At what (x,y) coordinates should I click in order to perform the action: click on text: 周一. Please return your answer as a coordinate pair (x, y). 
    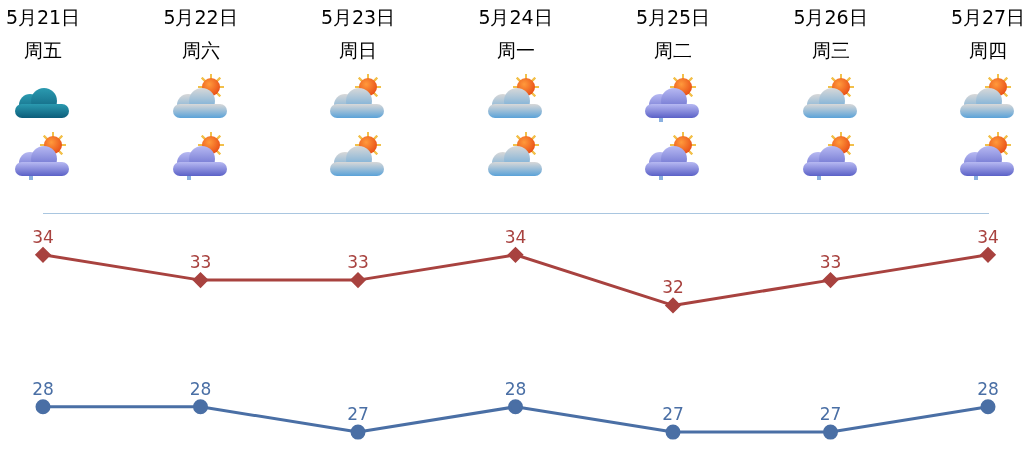
    Looking at the image, I should click on (515, 49).